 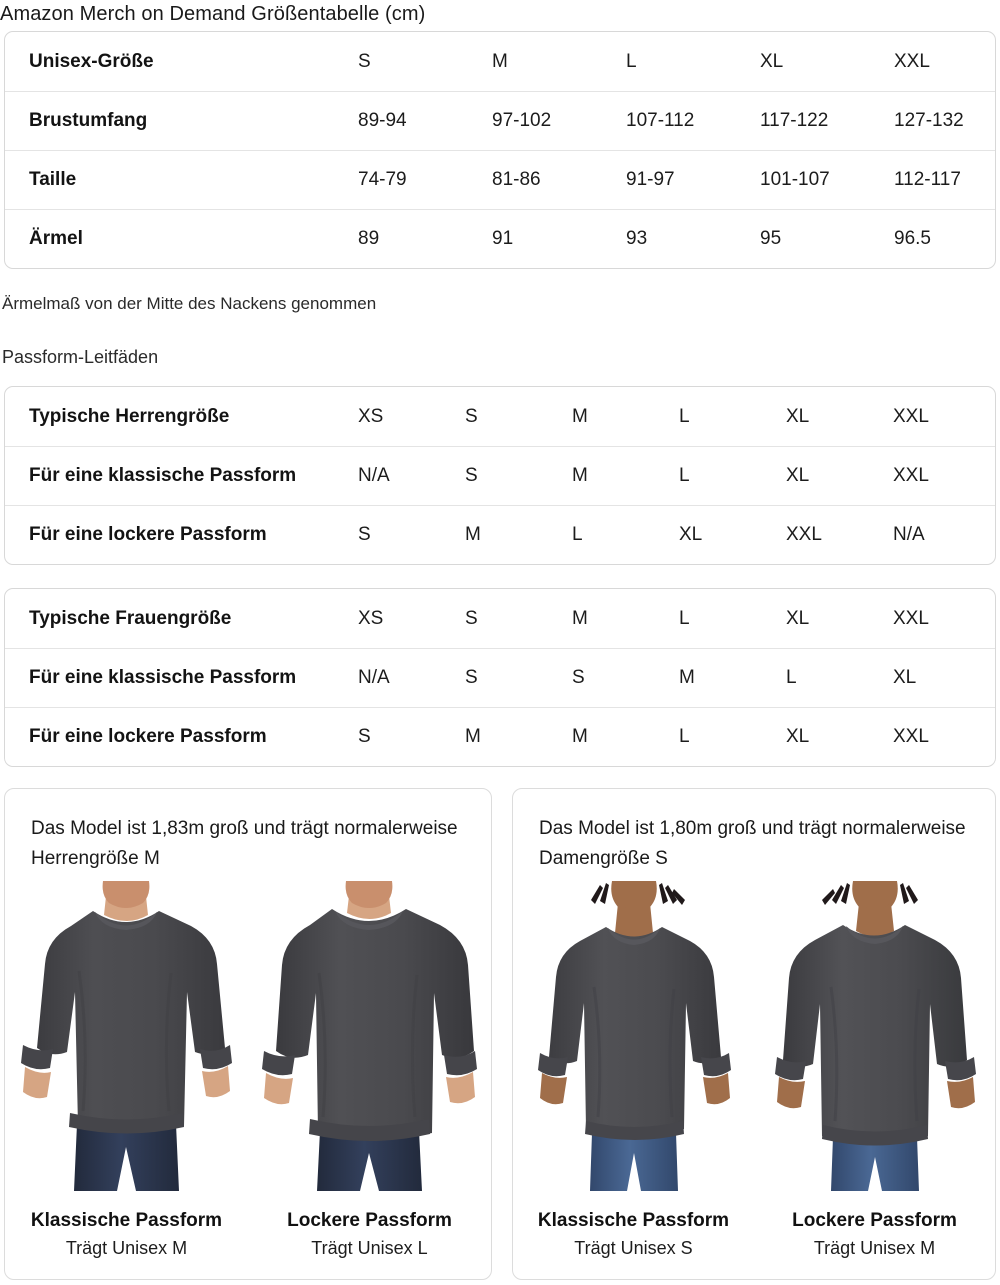 I want to click on column-header-size: S, so click(x=364, y=61).